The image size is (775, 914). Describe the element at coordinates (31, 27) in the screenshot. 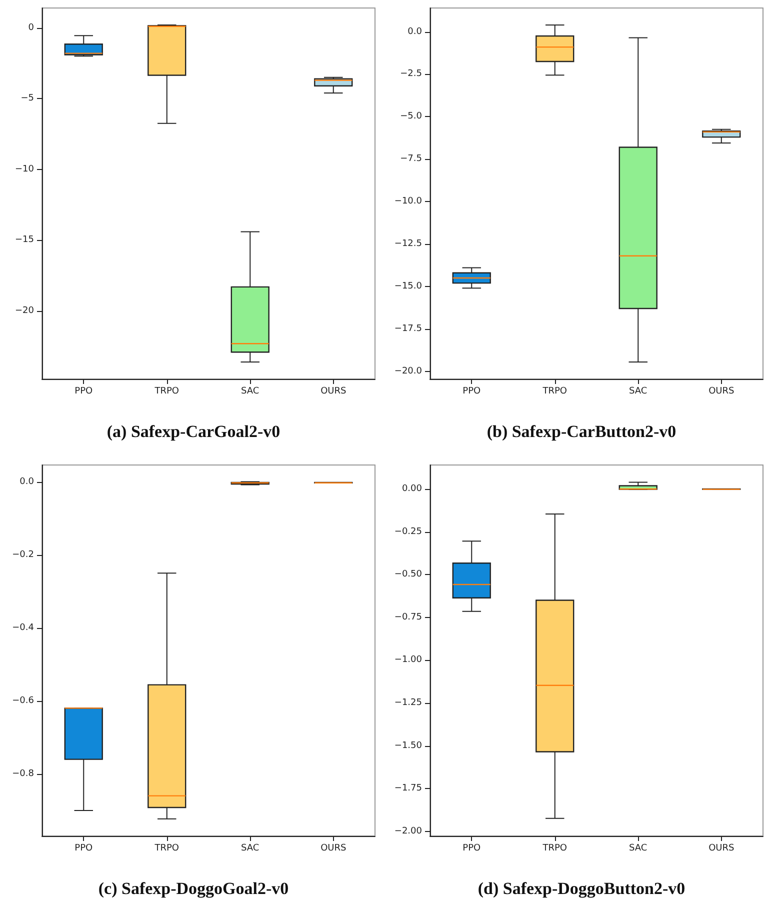

I see `y-tick-label: 0` at that location.